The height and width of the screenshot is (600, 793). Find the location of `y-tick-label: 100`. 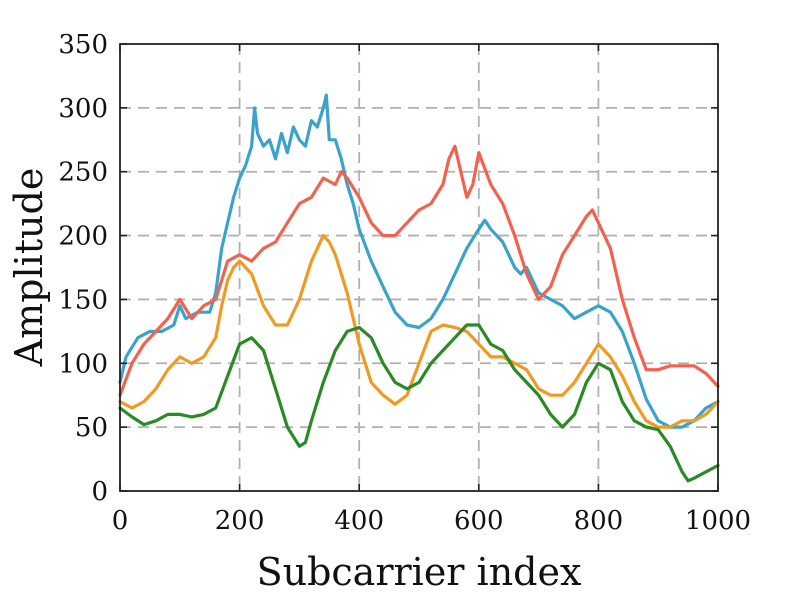

y-tick-label: 100 is located at coordinates (83, 364).